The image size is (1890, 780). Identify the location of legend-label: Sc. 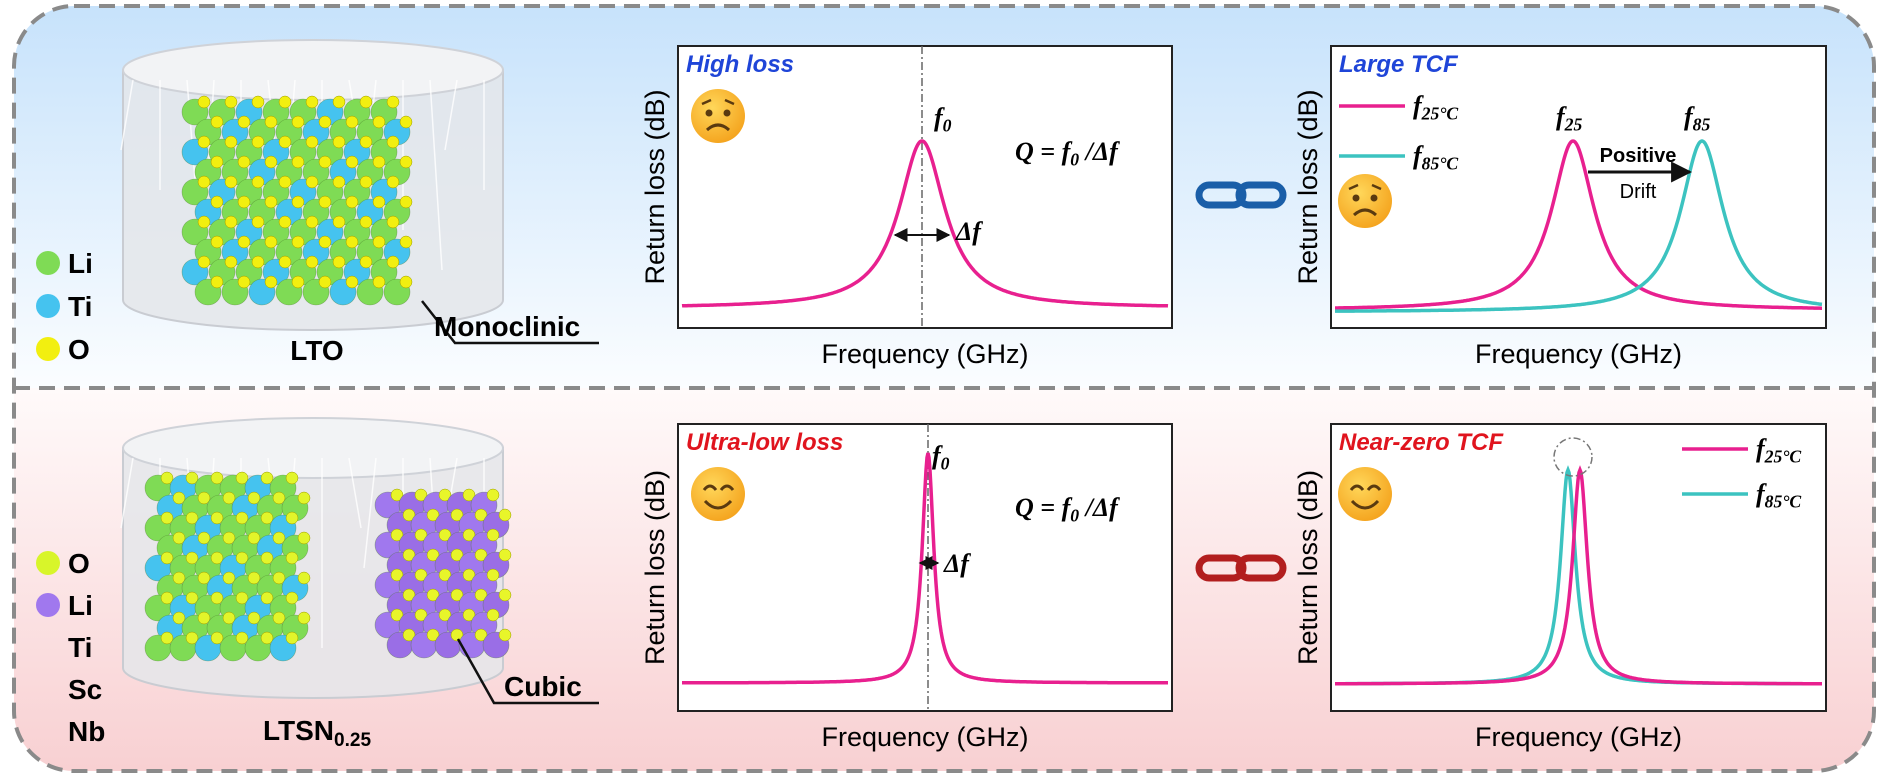
(85, 689).